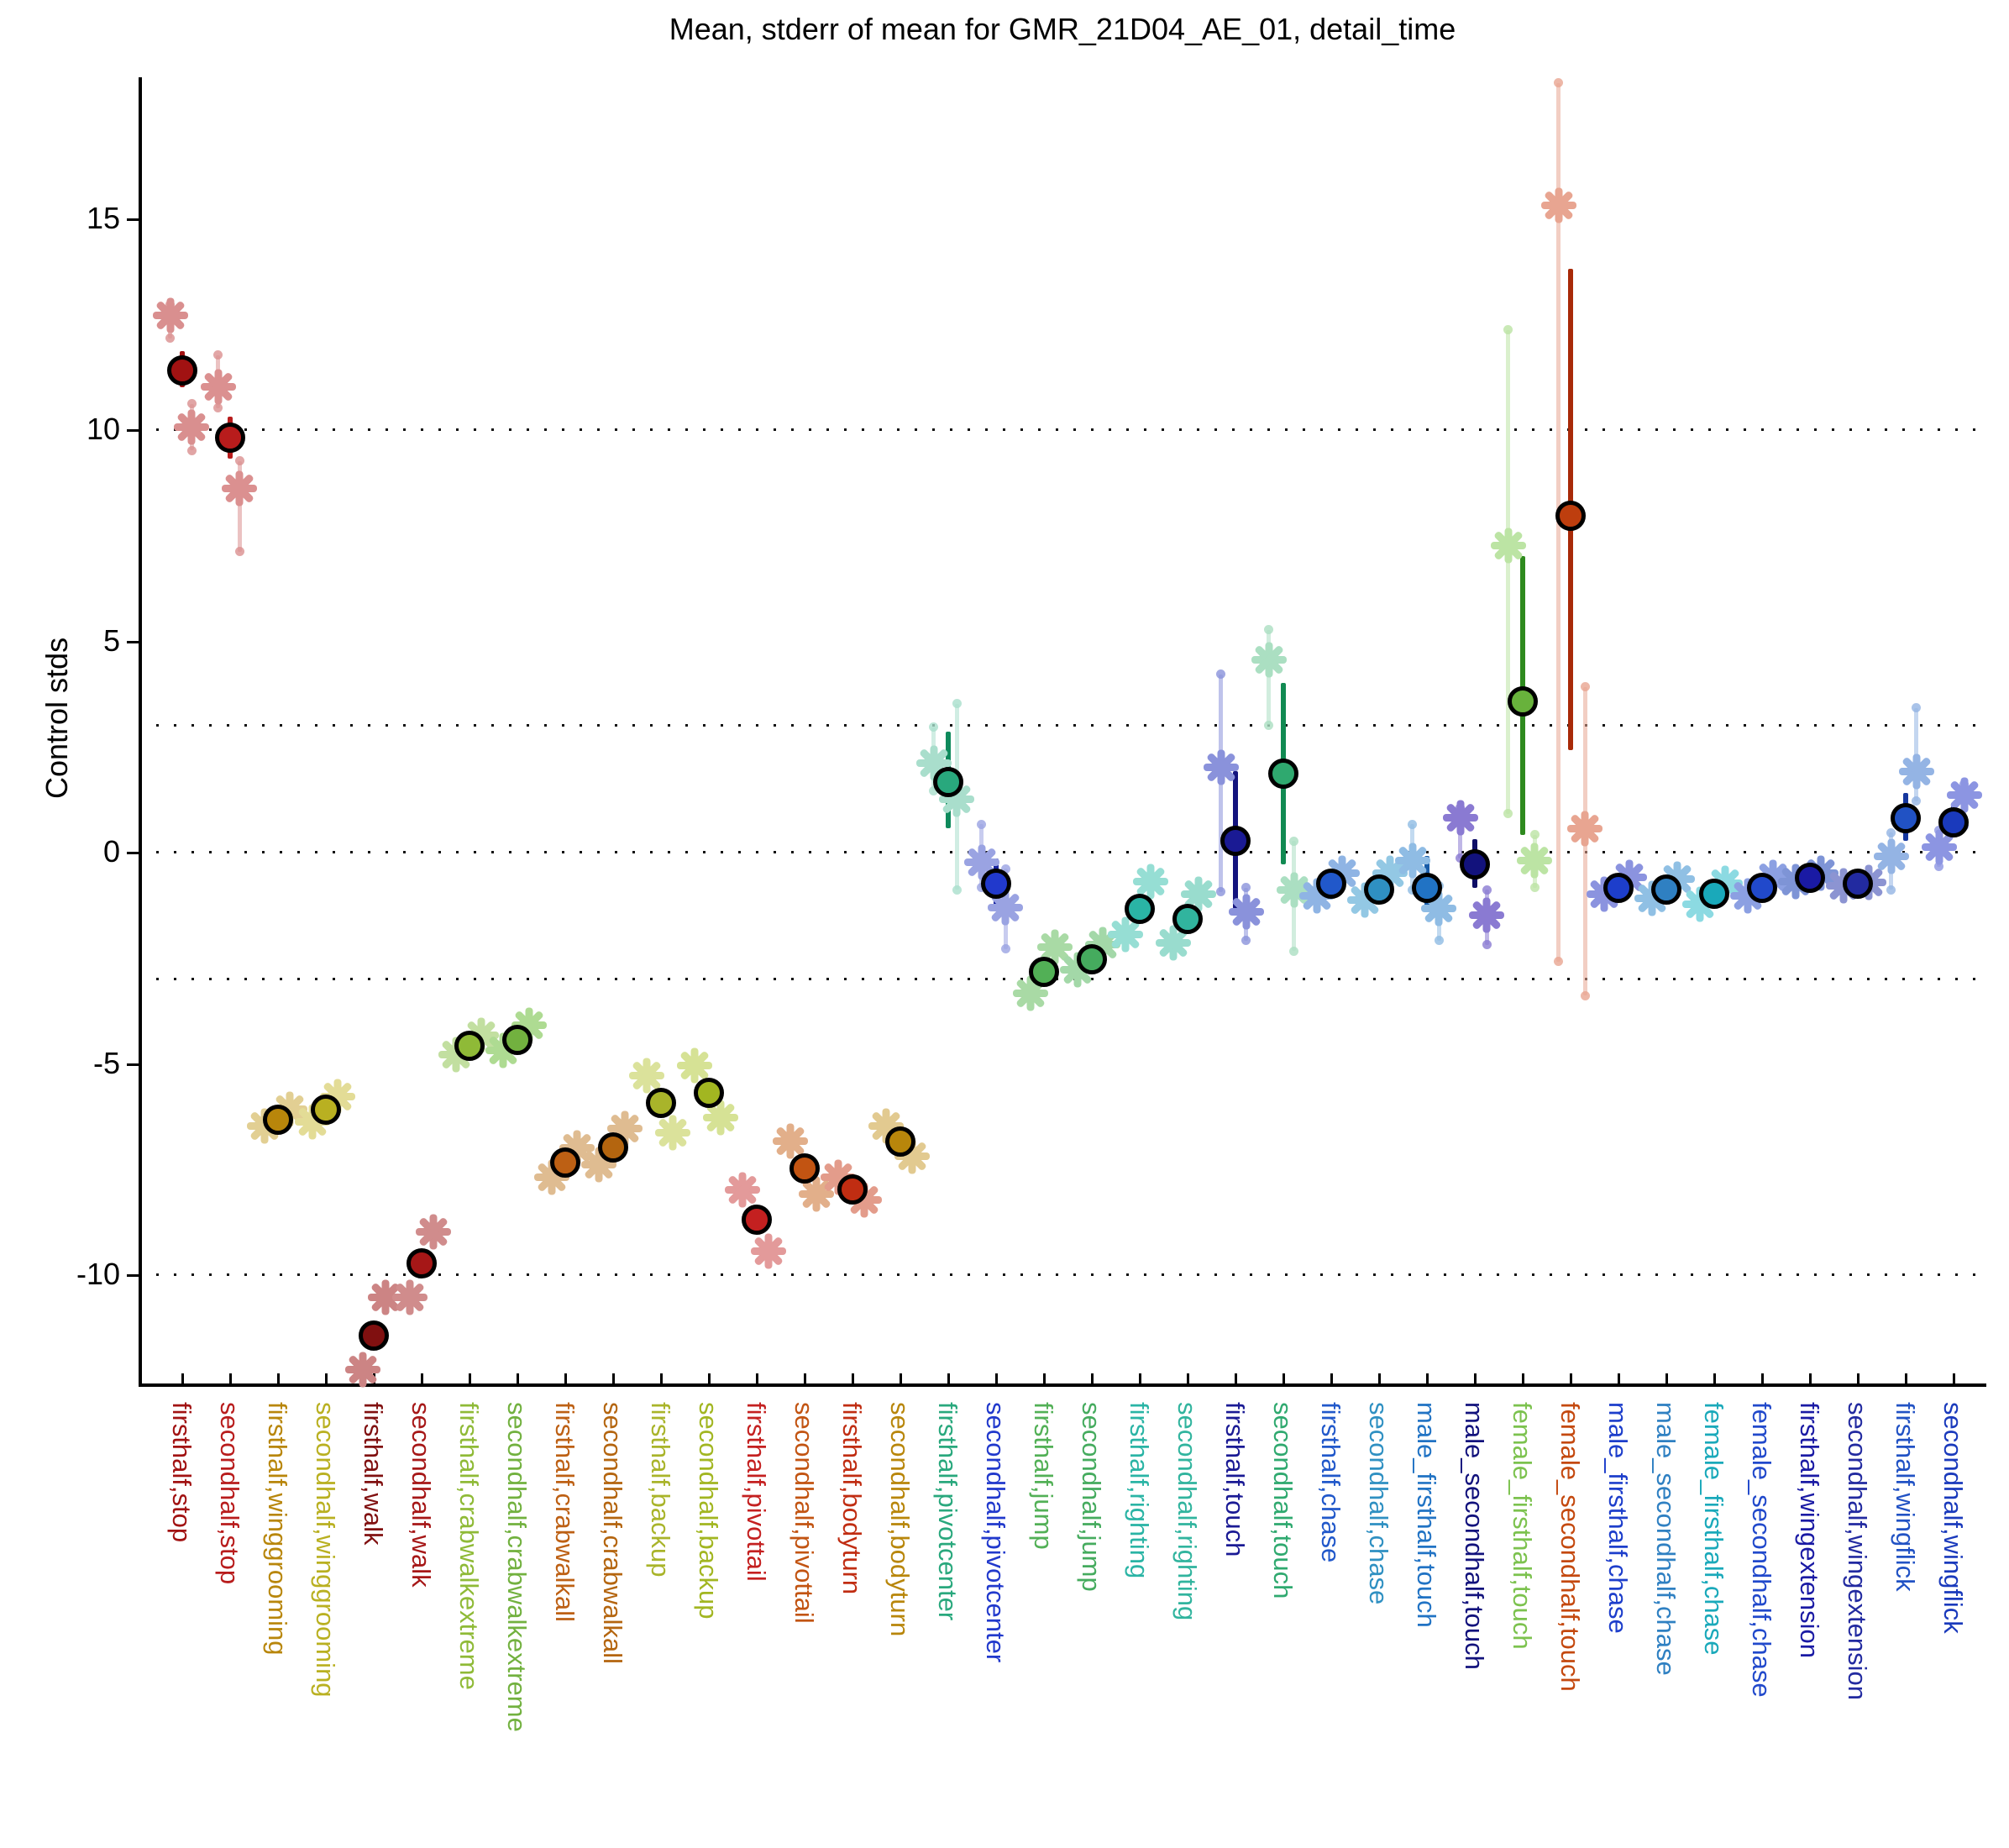  I want to click on x-category-label: female_secondhalf,touch, so click(1570, 1547).